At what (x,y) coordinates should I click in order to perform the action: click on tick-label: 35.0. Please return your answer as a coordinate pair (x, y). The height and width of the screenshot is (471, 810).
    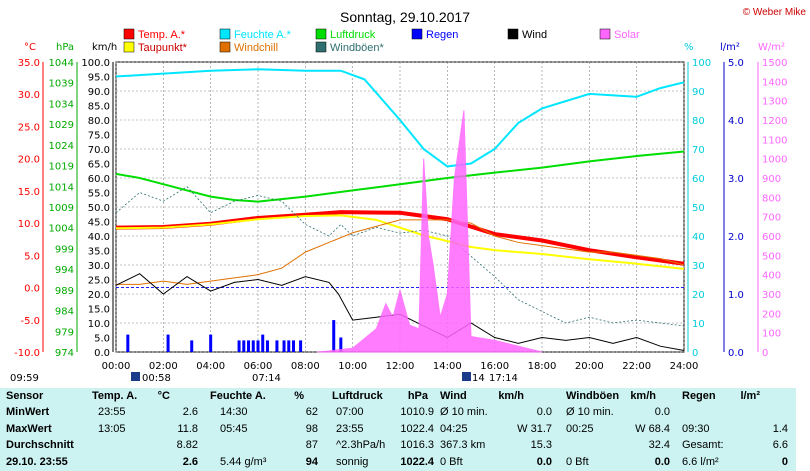
    Looking at the image, I should click on (99, 252).